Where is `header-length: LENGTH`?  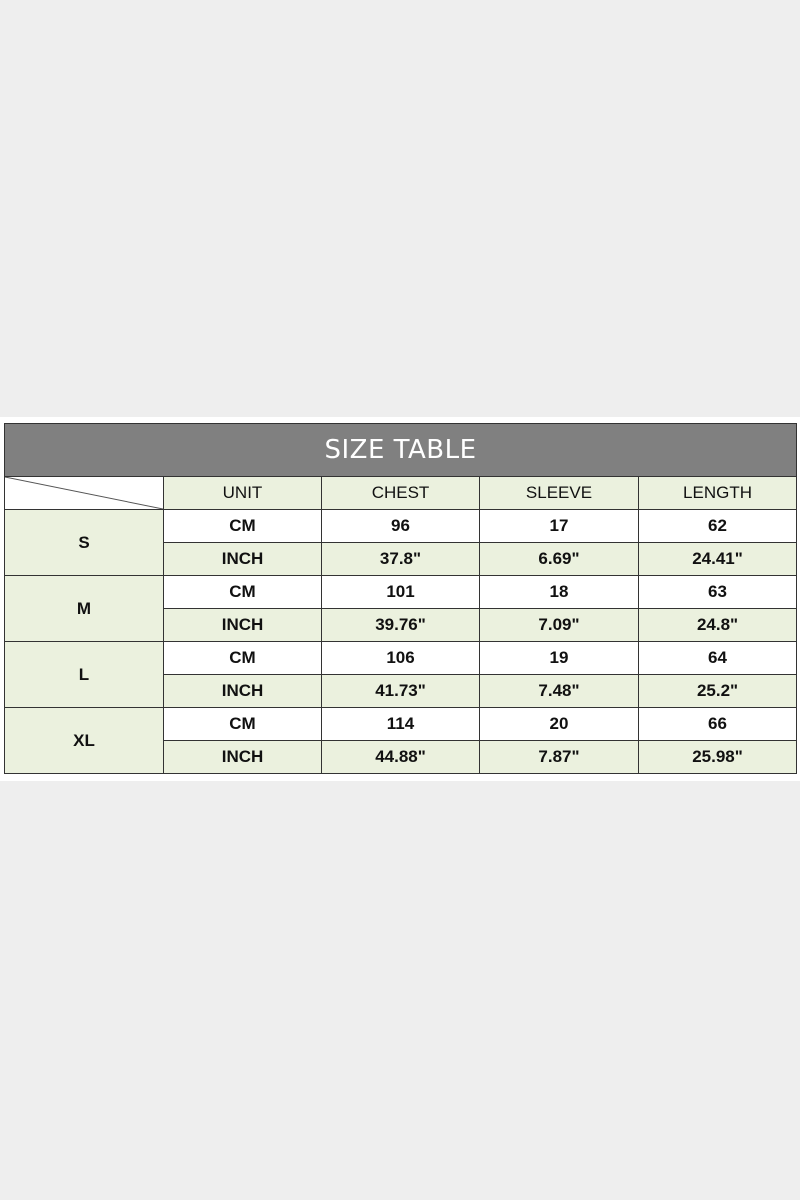
header-length: LENGTH is located at coordinates (717, 493).